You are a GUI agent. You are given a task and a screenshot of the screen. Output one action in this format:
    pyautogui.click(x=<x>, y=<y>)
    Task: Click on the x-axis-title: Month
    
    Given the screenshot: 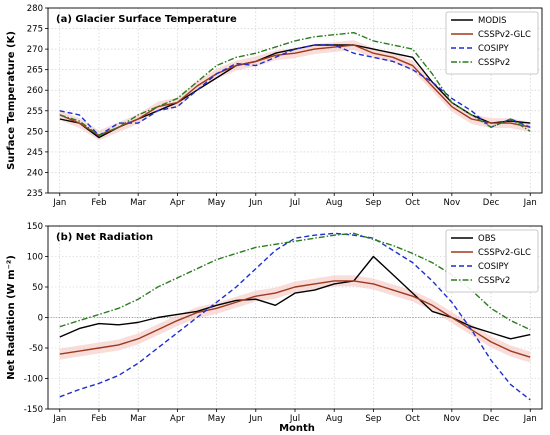 What is the action you would take?
    pyautogui.click(x=297, y=428)
    